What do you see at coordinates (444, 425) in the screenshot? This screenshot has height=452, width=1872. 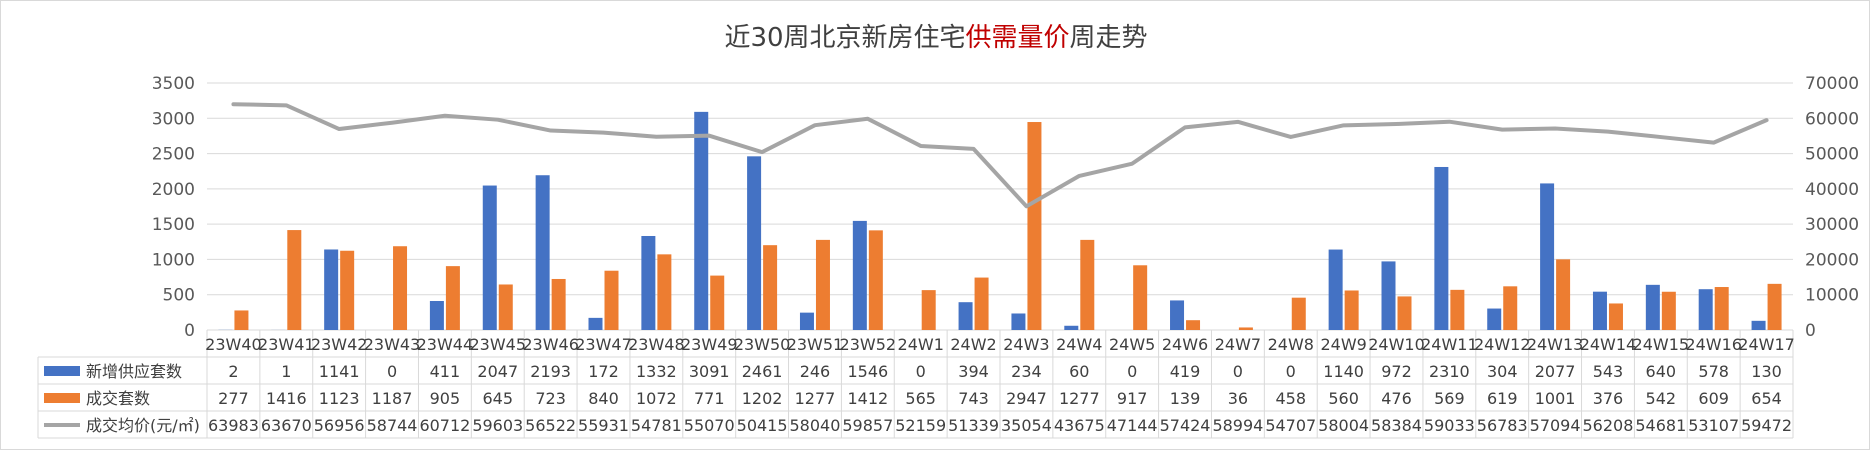 I see `data-label: 60712` at bounding box center [444, 425].